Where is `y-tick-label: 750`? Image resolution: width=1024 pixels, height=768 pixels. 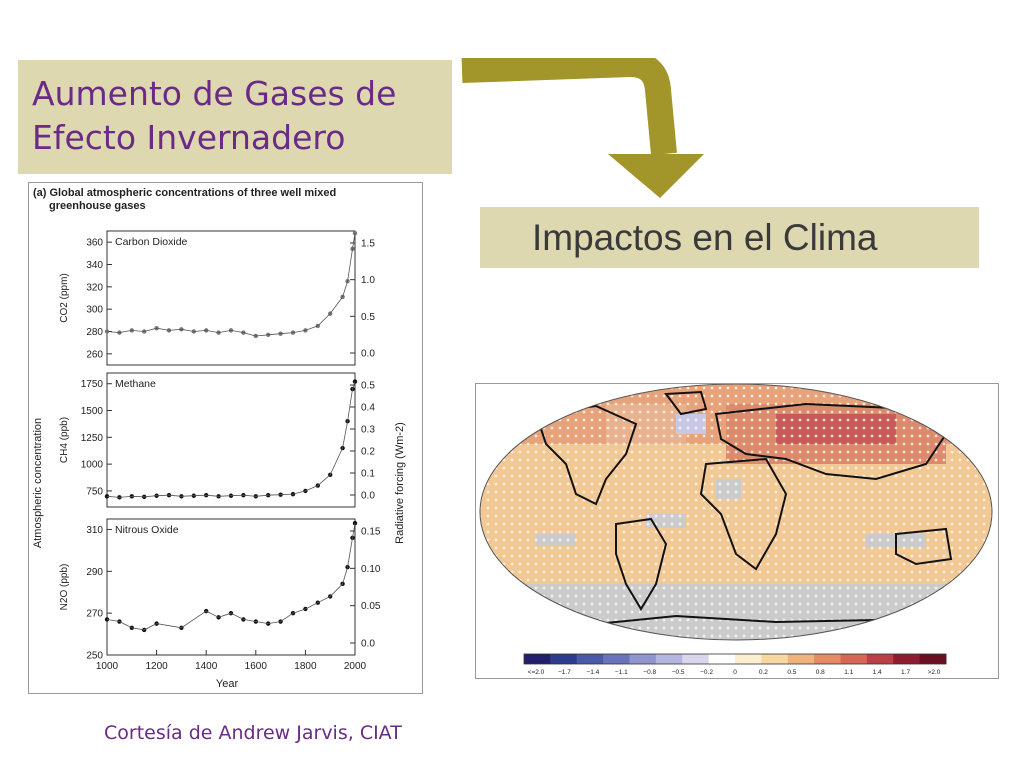
y-tick-label: 750 is located at coordinates (94, 491).